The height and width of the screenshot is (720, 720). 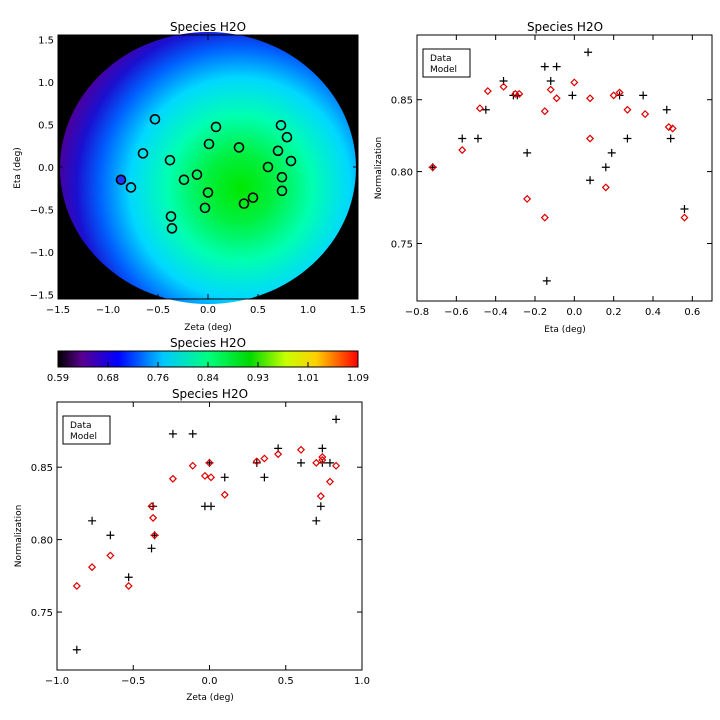 I want to click on eta-xlabel: Eta (deg), so click(x=565, y=330).